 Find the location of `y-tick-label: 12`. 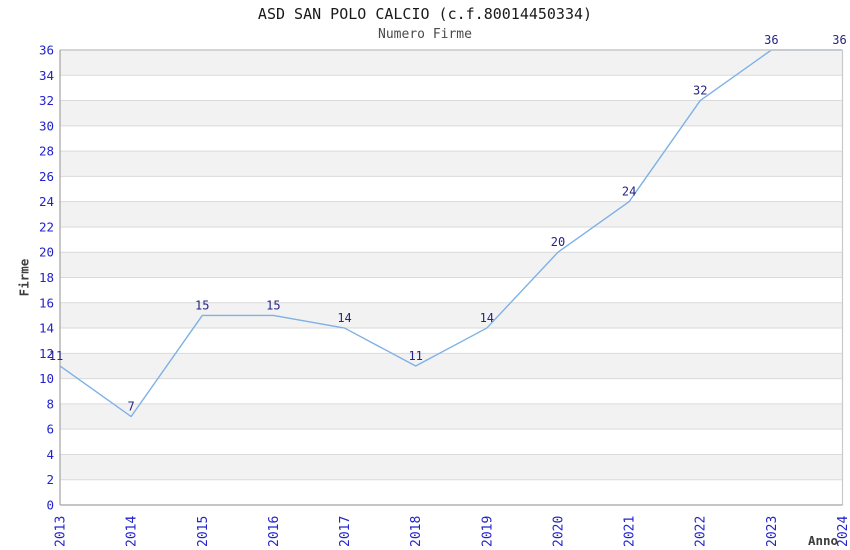

y-tick-label: 12 is located at coordinates (46, 353).